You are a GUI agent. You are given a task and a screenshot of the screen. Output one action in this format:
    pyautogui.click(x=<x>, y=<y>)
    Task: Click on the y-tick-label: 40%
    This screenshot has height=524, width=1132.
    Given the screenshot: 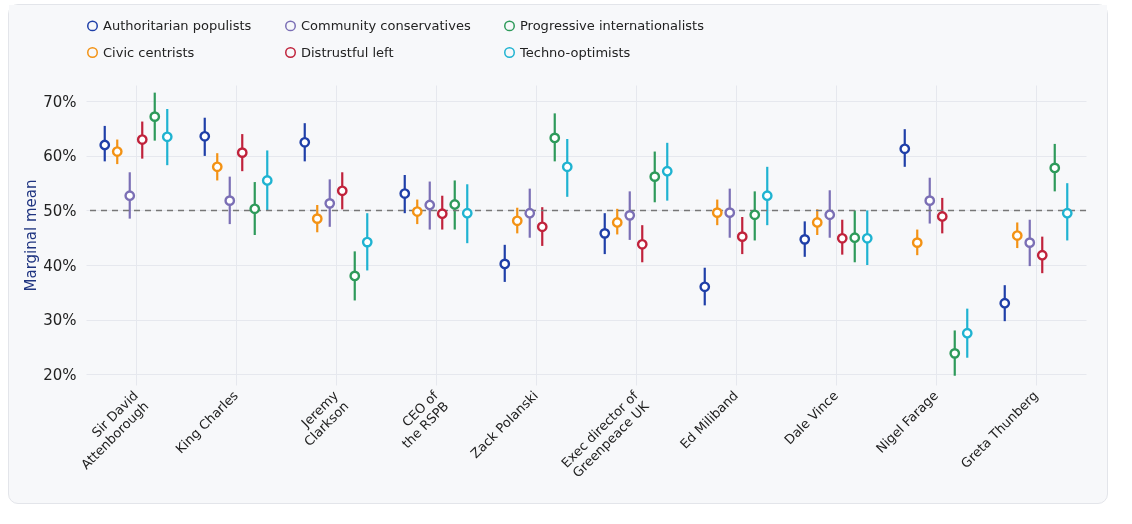 What is the action you would take?
    pyautogui.click(x=60, y=265)
    